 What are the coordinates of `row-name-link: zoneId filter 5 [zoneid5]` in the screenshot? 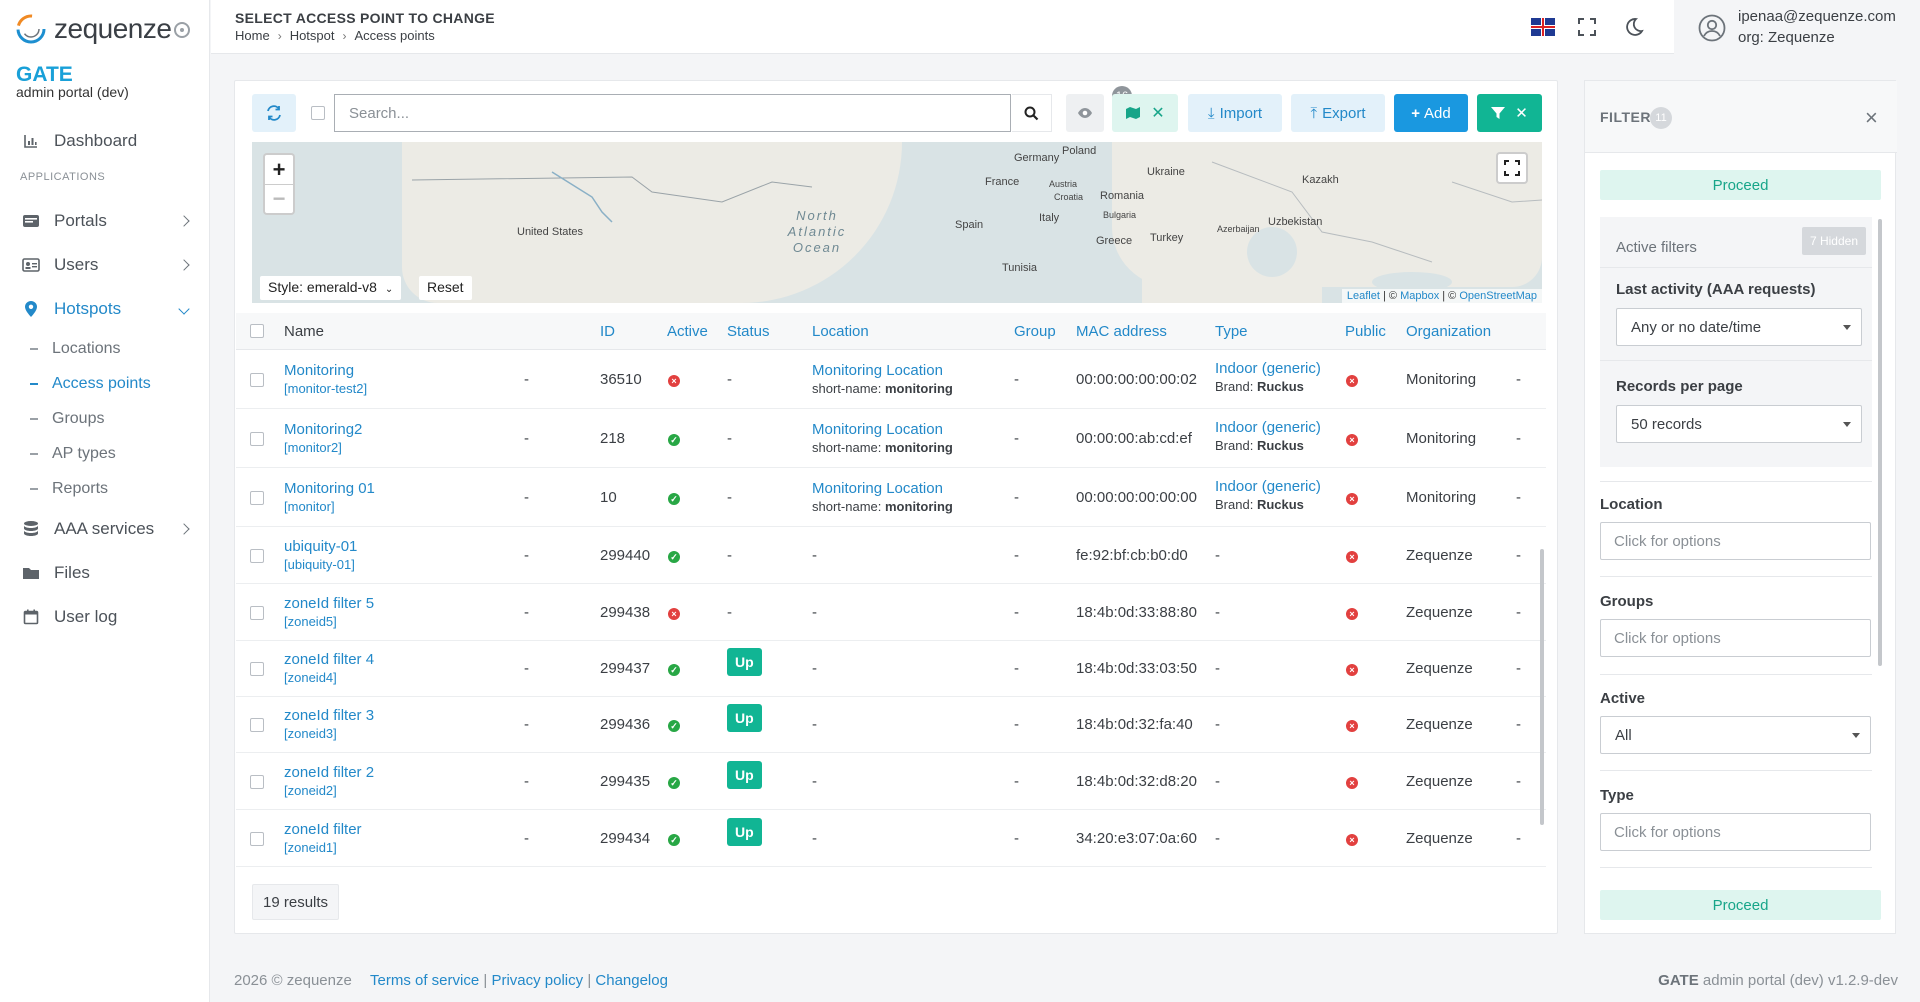 It's located at (329, 612).